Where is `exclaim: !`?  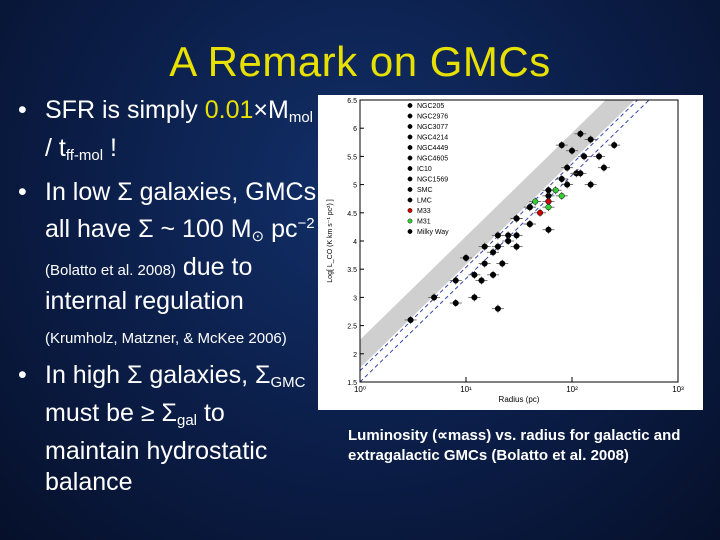
exclaim: ! is located at coordinates (110, 148).